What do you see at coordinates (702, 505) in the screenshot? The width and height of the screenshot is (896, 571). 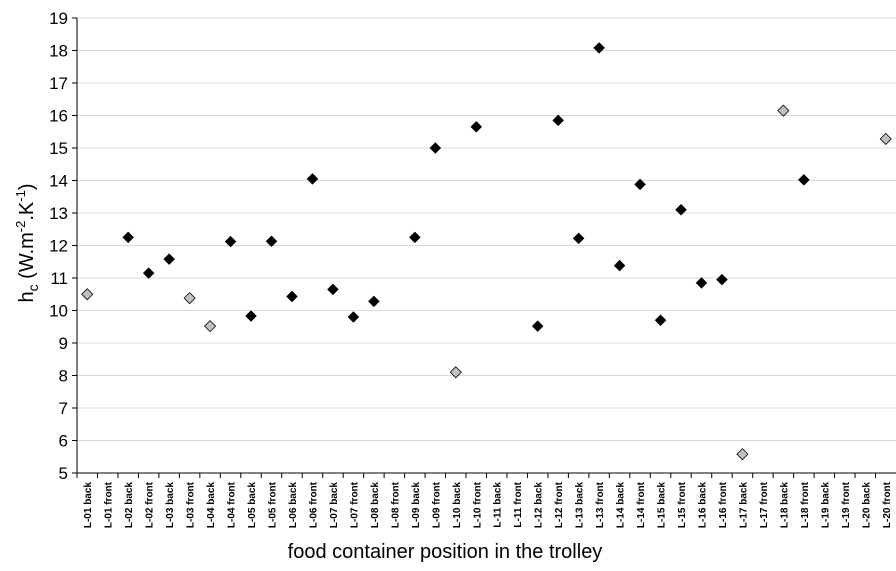 I see `x-tick-label: L-16 back` at bounding box center [702, 505].